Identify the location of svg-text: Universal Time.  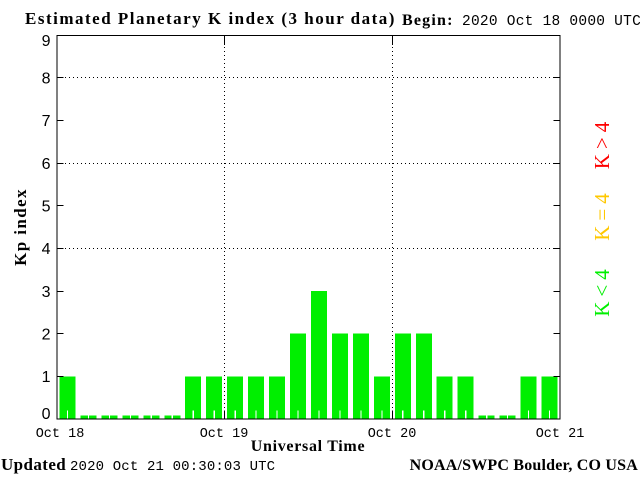
(308, 446).